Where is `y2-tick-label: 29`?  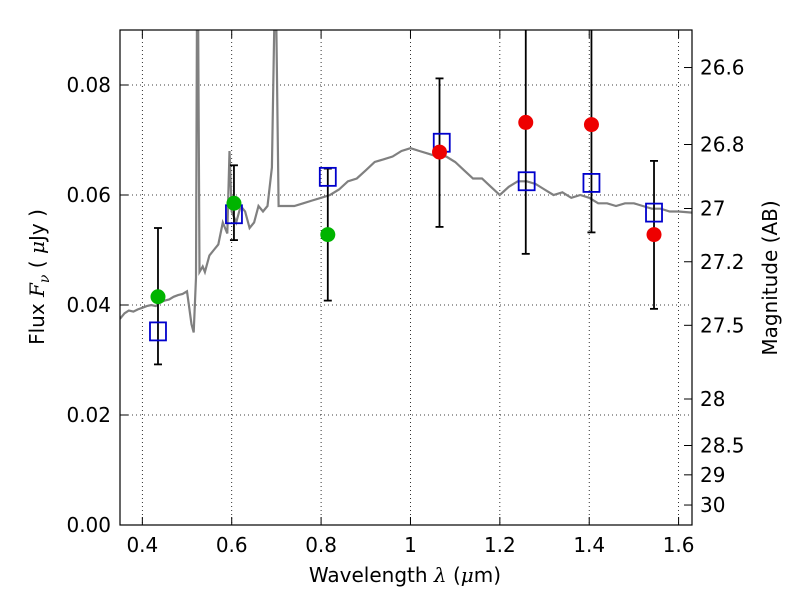 y2-tick-label: 29 is located at coordinates (712, 475).